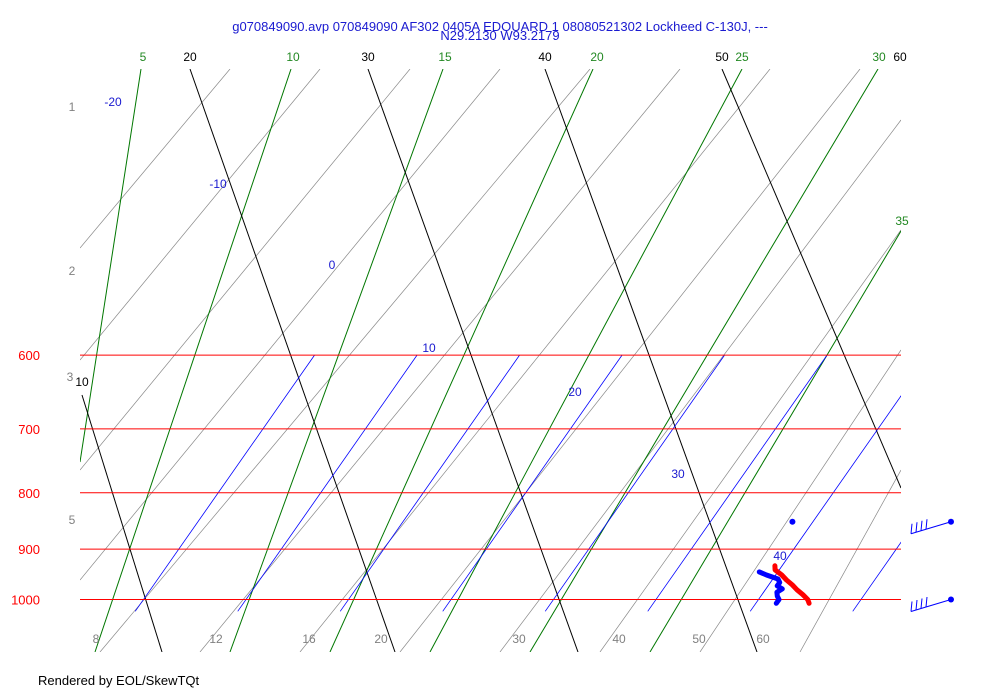  Describe the element at coordinates (519, 639) in the screenshot. I see `mixing-ratio-label: 30` at that location.